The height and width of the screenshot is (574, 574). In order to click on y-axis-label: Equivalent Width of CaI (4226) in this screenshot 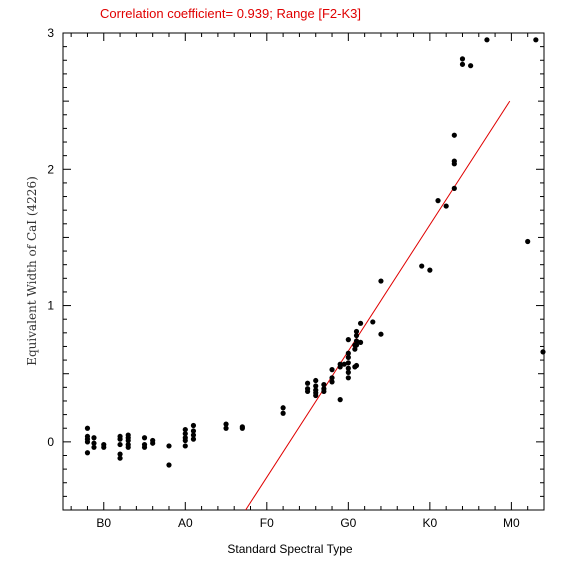, I will do `click(32, 271)`.